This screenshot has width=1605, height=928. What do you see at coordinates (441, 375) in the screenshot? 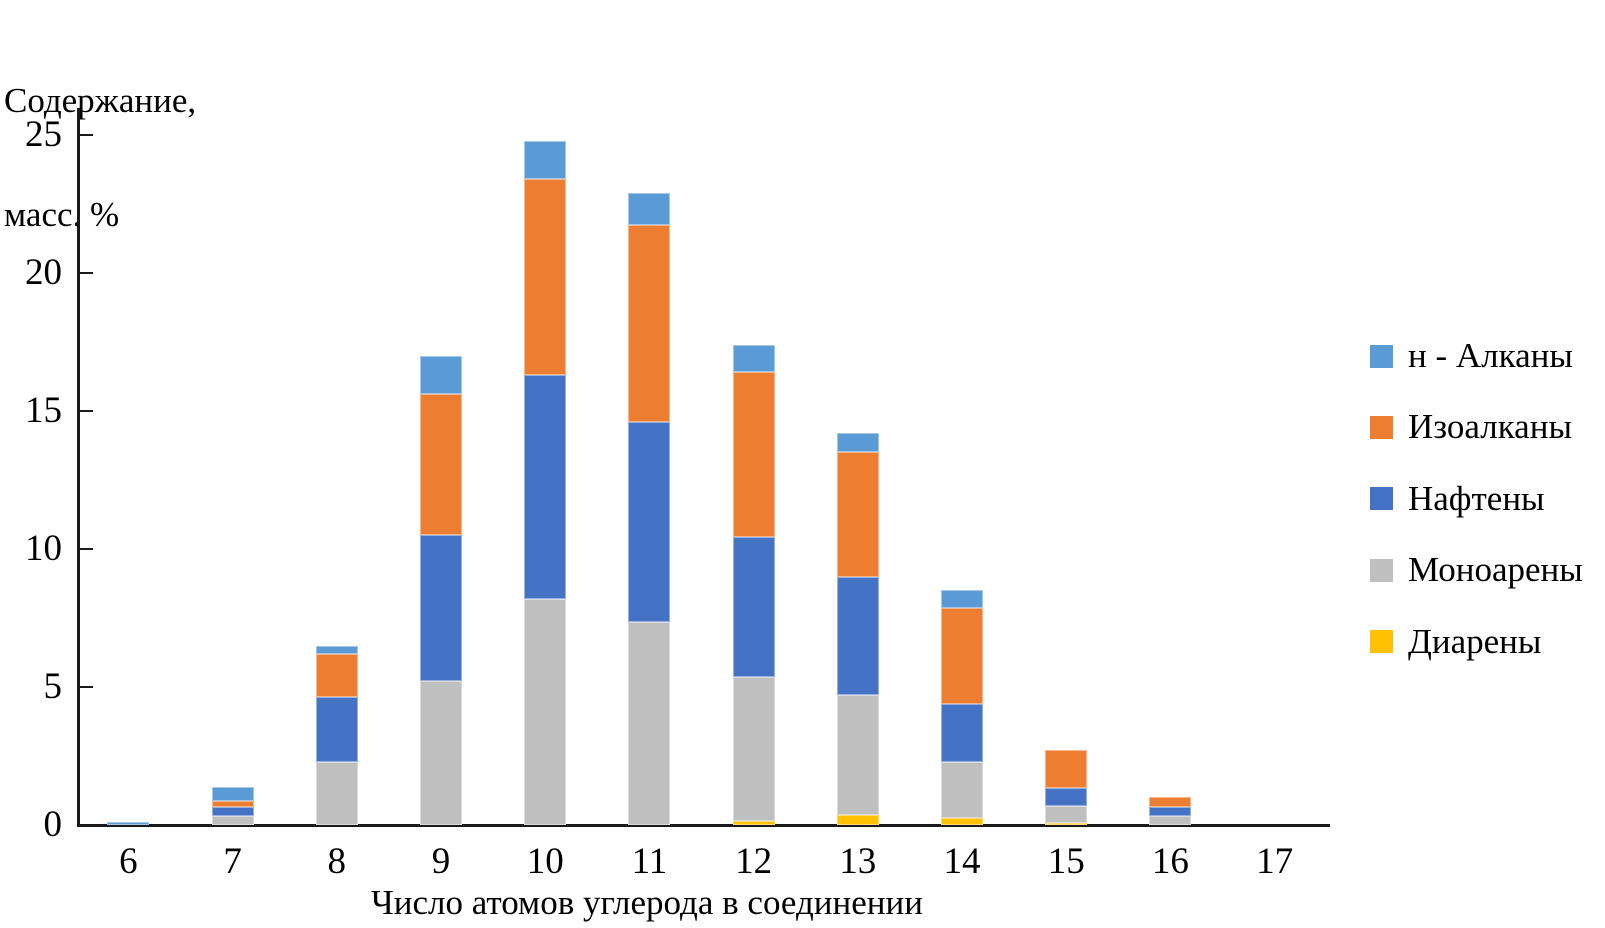
I see `bar-segment-9-н - Алканы` at bounding box center [441, 375].